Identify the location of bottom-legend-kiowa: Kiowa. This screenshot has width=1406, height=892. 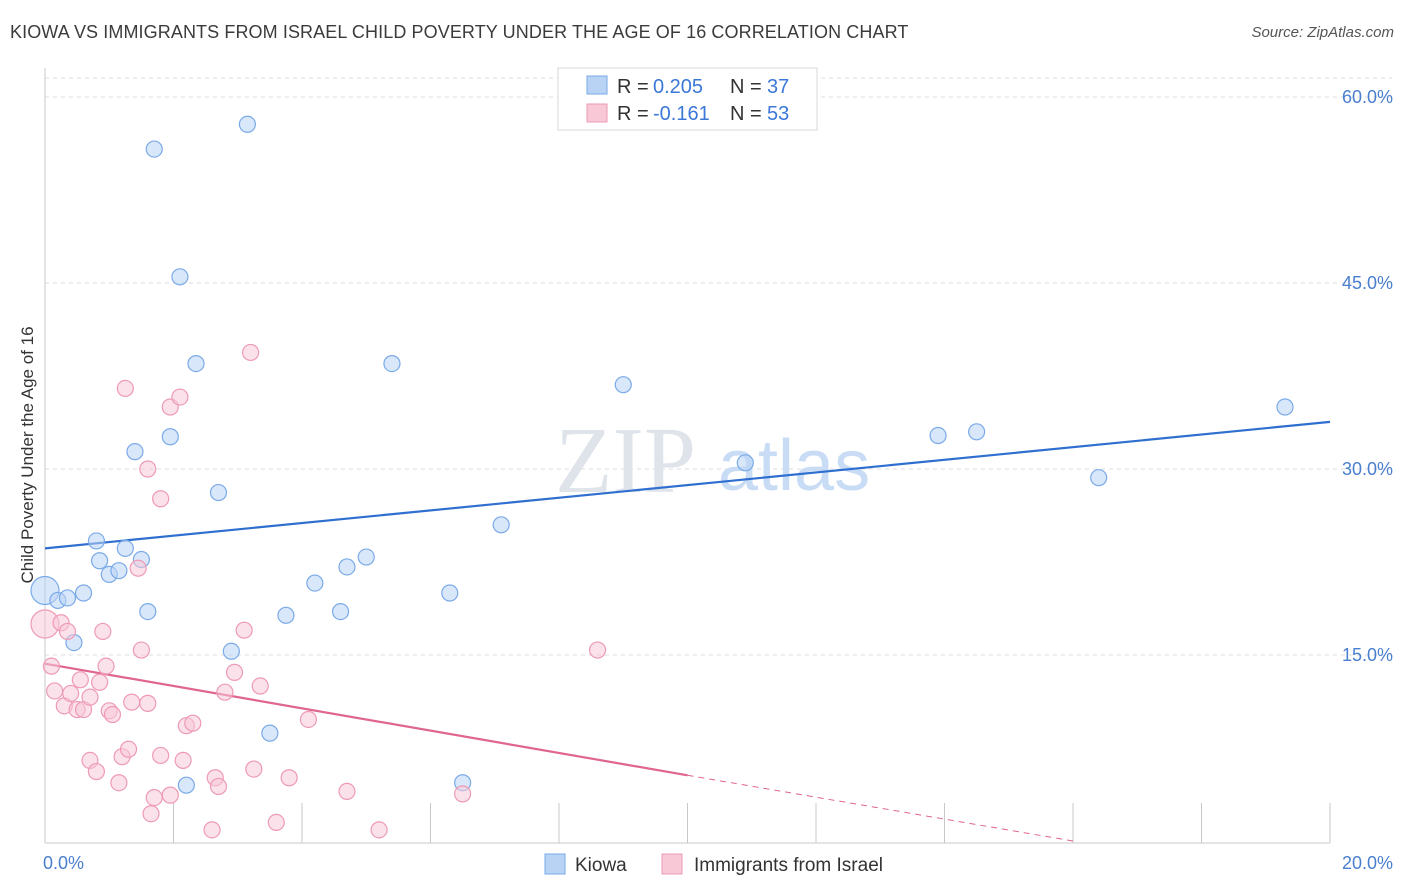
(601, 865).